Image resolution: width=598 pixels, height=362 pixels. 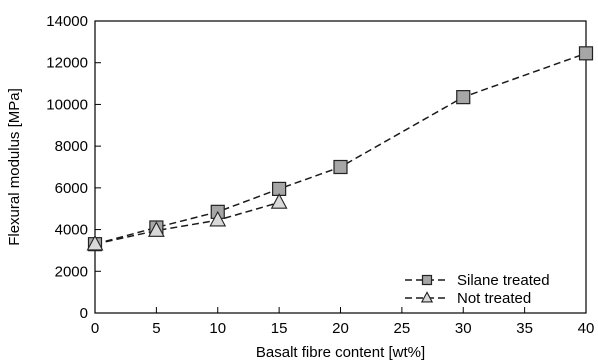 What do you see at coordinates (71, 188) in the screenshot?
I see `y-tick-label: 6000` at bounding box center [71, 188].